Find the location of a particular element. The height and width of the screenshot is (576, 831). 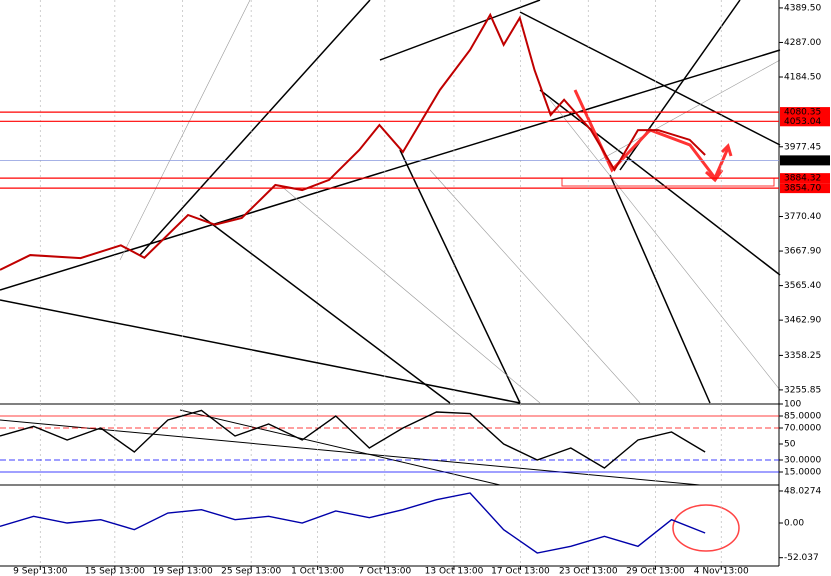

y-tick-label: 48.0274 is located at coordinates (802, 491).